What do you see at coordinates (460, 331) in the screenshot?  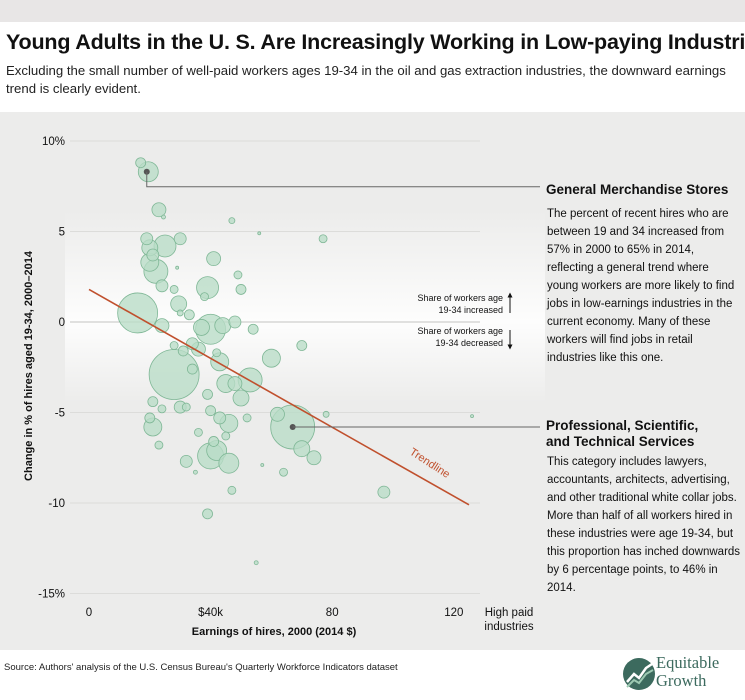 I see `decreased-label-1: Share of workers age` at bounding box center [460, 331].